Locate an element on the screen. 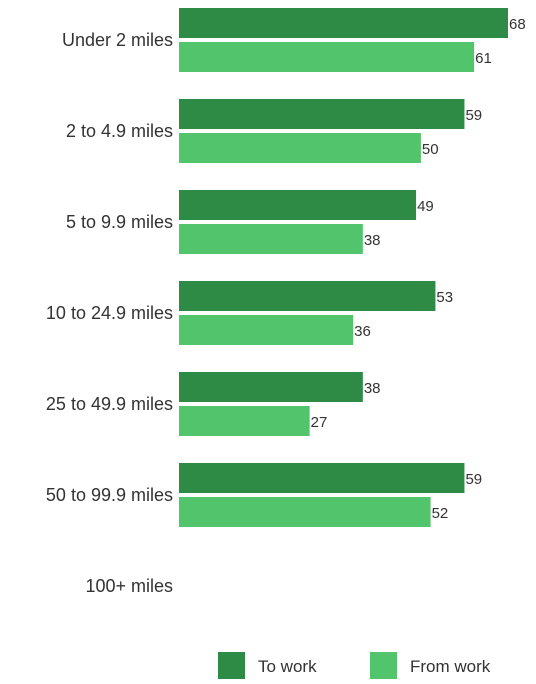  bar-to-work-under-2-miles is located at coordinates (343, 23).